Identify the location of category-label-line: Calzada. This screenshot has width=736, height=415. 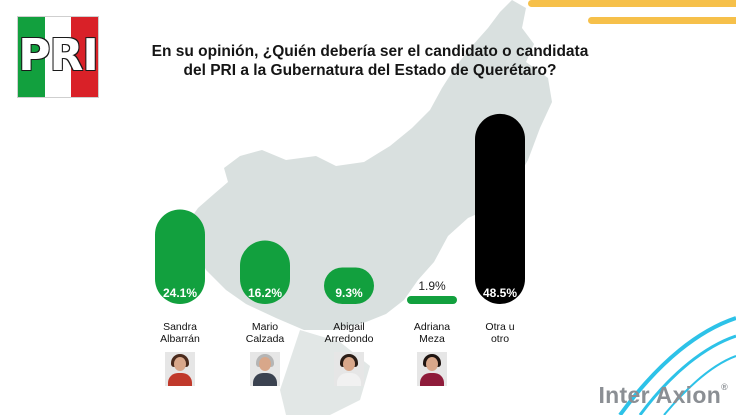
(265, 339).